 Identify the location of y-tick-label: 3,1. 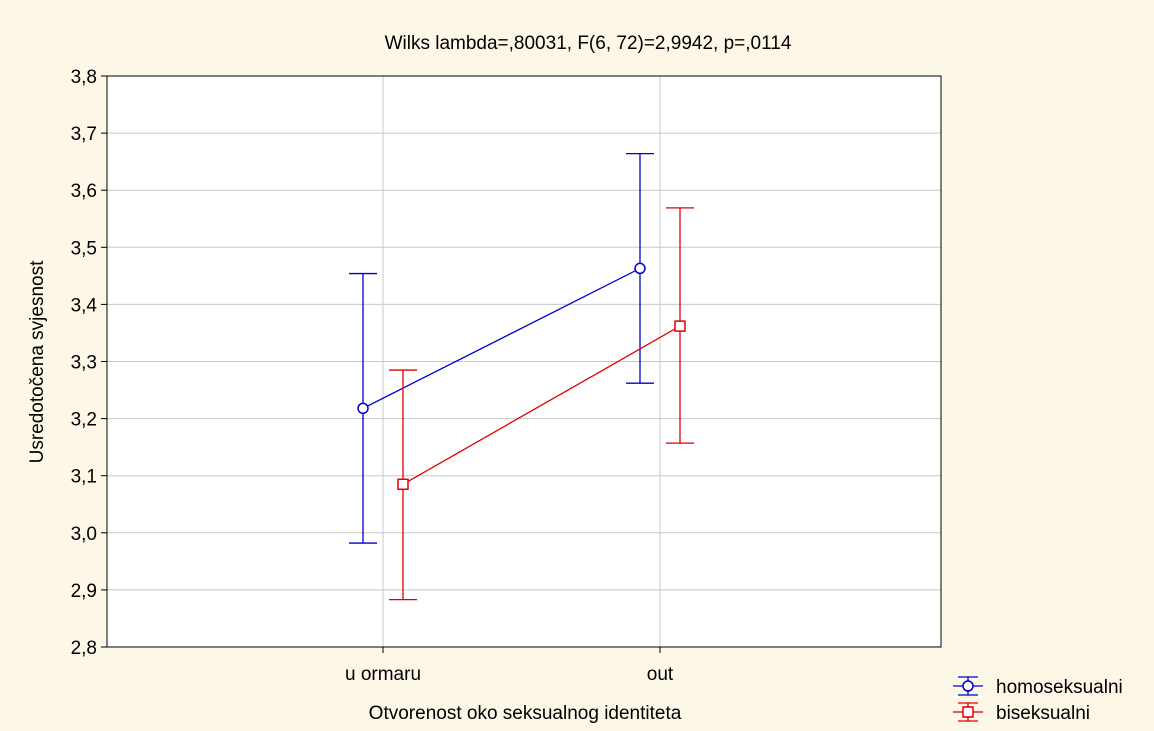
(84, 477).